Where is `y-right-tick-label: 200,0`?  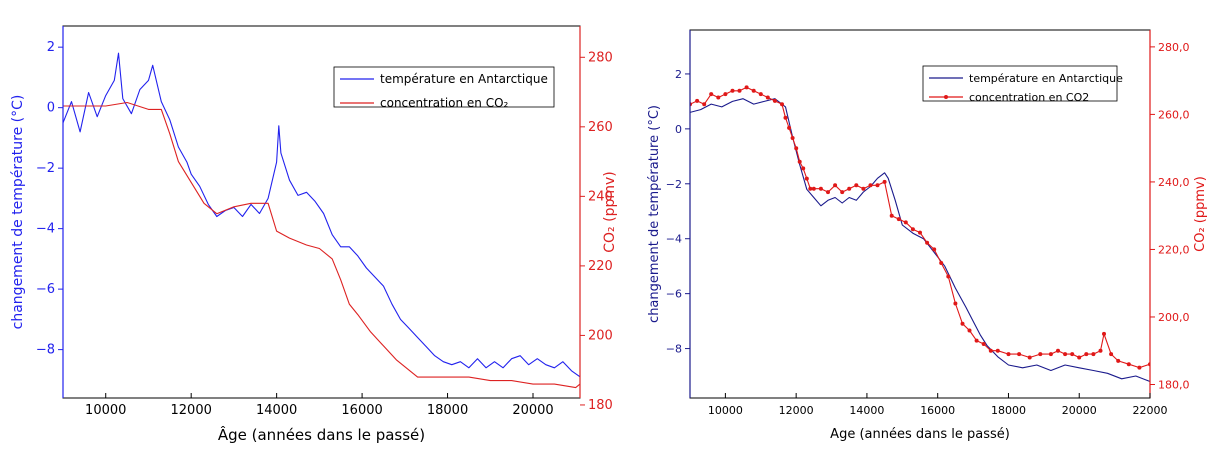 y-right-tick-label: 200,0 is located at coordinates (1174, 317).